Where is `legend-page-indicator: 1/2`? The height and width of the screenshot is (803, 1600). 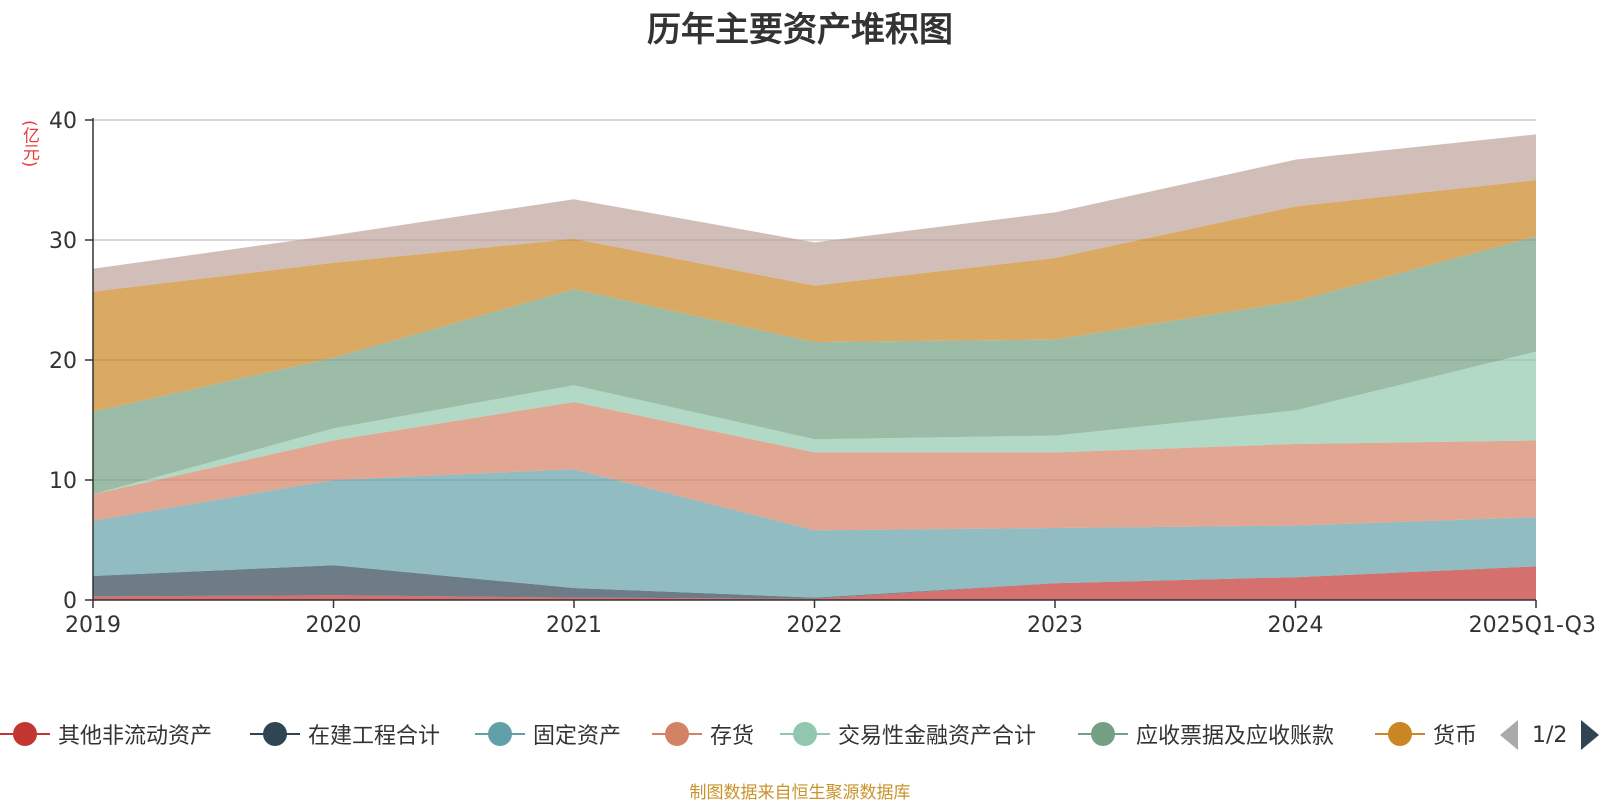 legend-page-indicator: 1/2 is located at coordinates (1550, 735).